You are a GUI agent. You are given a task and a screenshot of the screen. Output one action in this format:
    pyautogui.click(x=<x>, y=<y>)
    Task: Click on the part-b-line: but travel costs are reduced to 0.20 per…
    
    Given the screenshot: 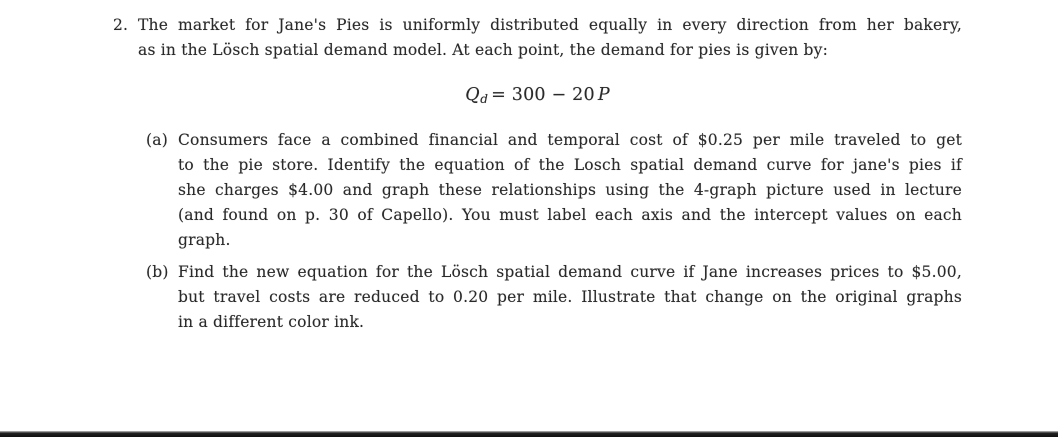 What is the action you would take?
    pyautogui.click(x=570, y=297)
    